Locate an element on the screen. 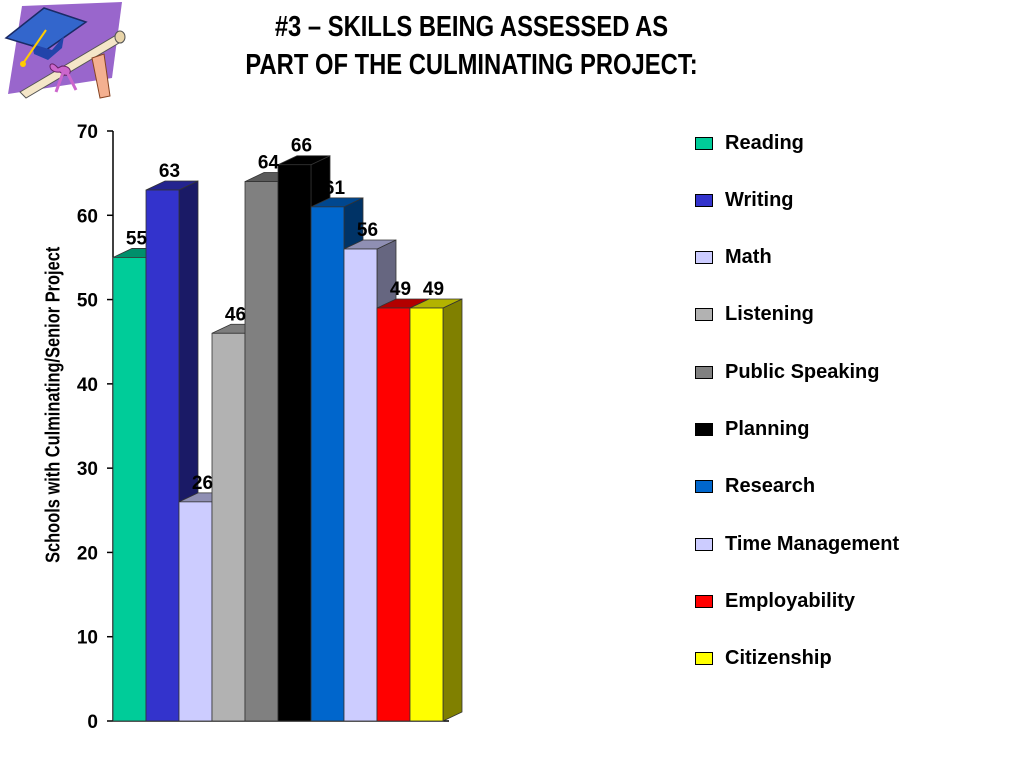 The height and width of the screenshot is (768, 1024). legend-label: Reading is located at coordinates (764, 142).